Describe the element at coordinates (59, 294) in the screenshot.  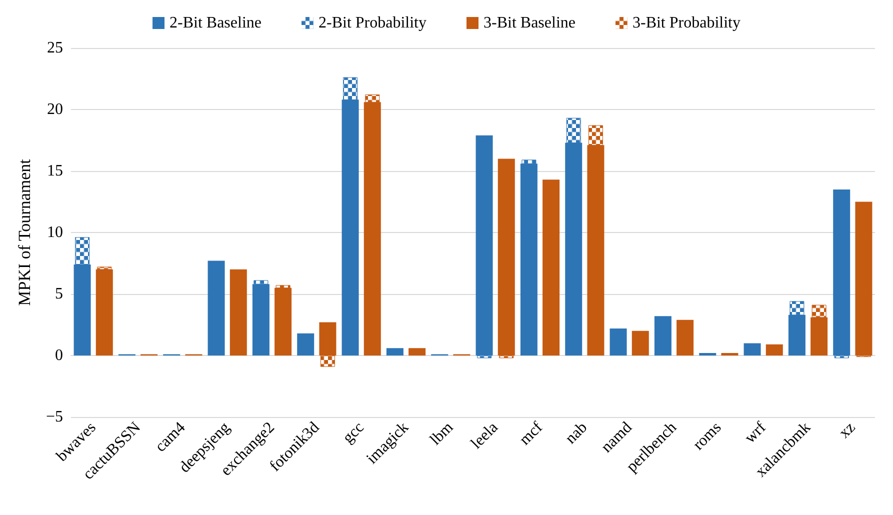
I see `y-tick-label: 5` at that location.